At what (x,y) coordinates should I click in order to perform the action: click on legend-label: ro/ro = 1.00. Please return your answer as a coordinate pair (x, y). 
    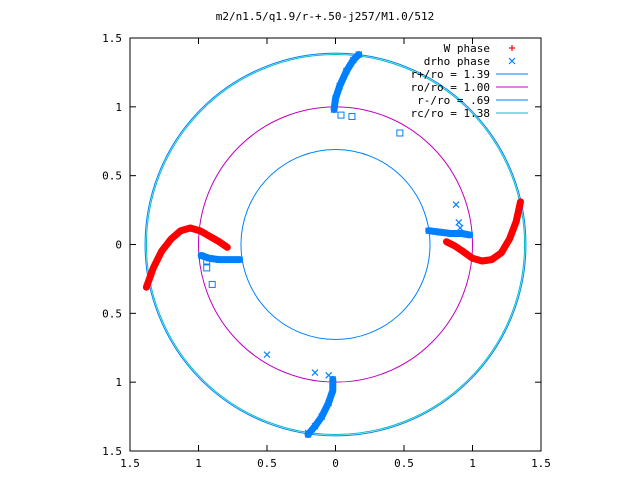
    Looking at the image, I should click on (450, 87).